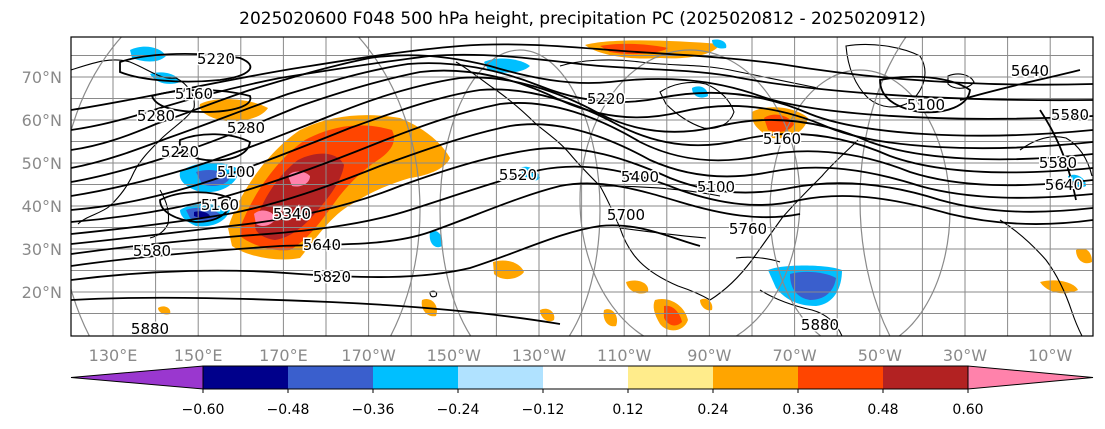 This screenshot has width=1105, height=429. Describe the element at coordinates (797, 410) in the screenshot. I see `colorbar-tick-label: 0.36` at that location.